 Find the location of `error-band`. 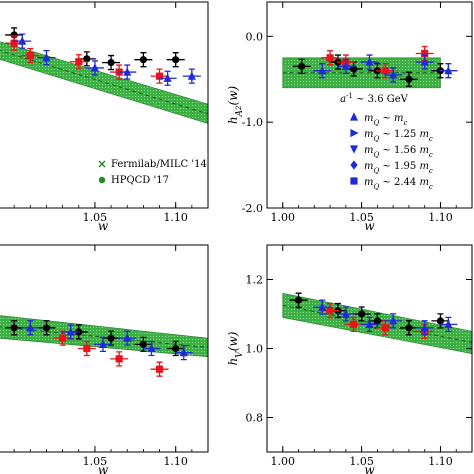

error-band is located at coordinates (104, 82).